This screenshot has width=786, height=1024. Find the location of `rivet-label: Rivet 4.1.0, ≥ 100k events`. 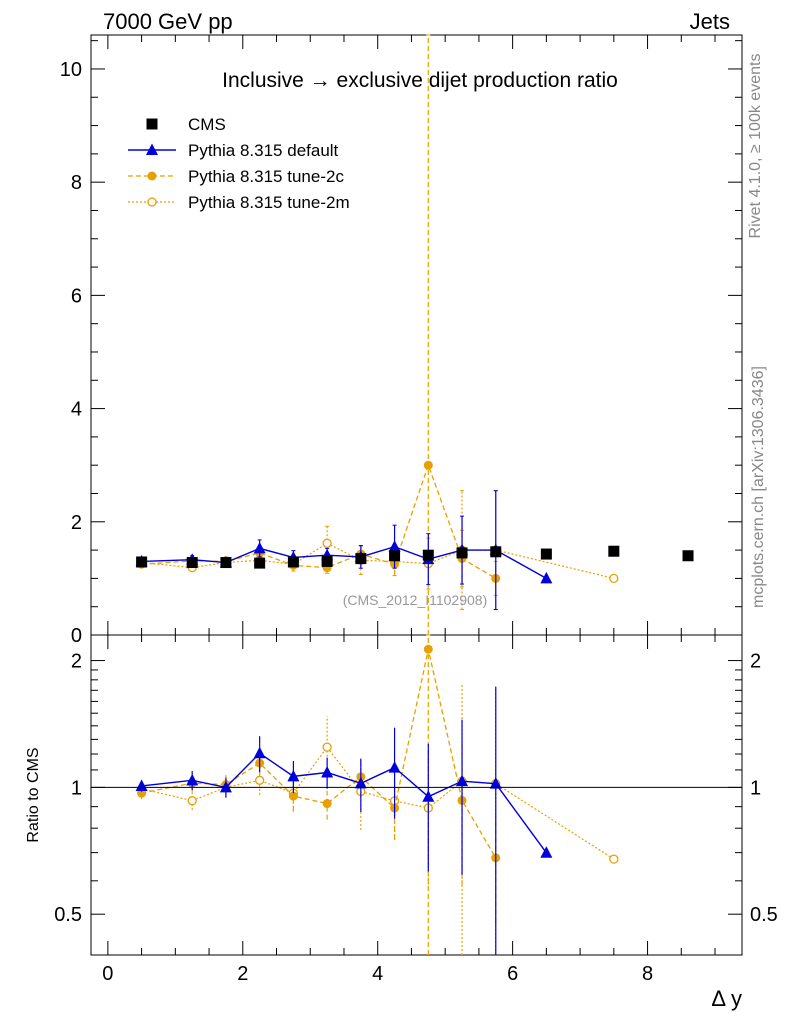

rivet-label: Rivet 4.1.0, ≥ 100k events is located at coordinates (755, 146).